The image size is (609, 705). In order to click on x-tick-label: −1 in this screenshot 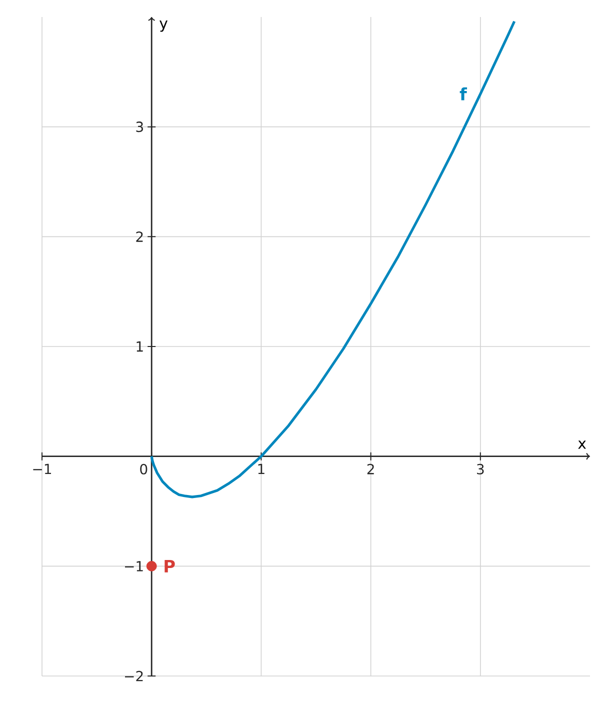, I will do `click(42, 469)`.